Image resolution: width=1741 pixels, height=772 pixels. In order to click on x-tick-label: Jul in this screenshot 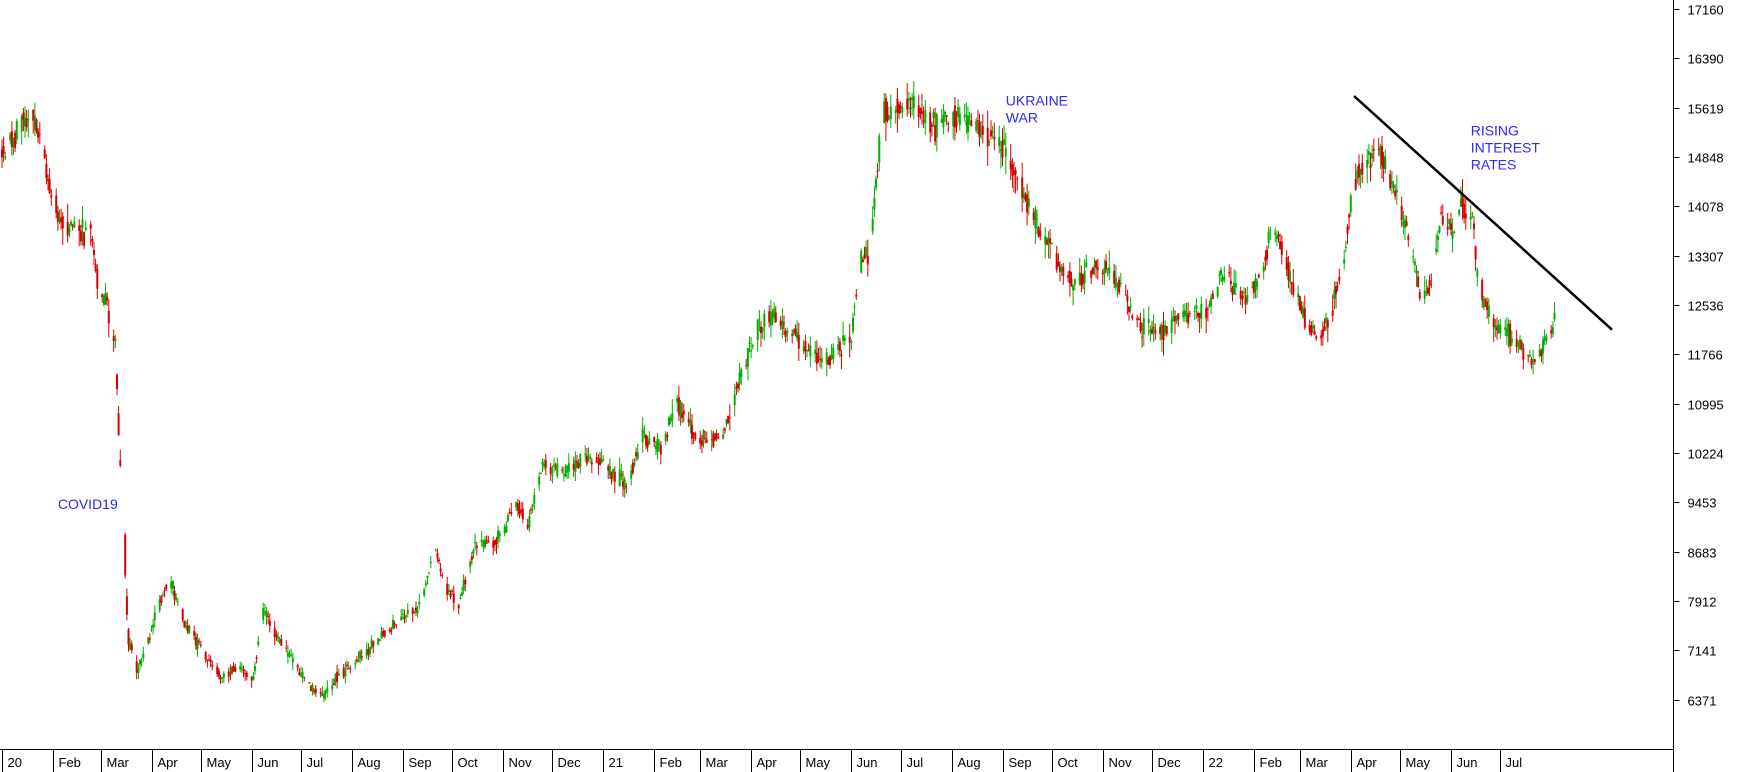, I will do `click(915, 762)`.